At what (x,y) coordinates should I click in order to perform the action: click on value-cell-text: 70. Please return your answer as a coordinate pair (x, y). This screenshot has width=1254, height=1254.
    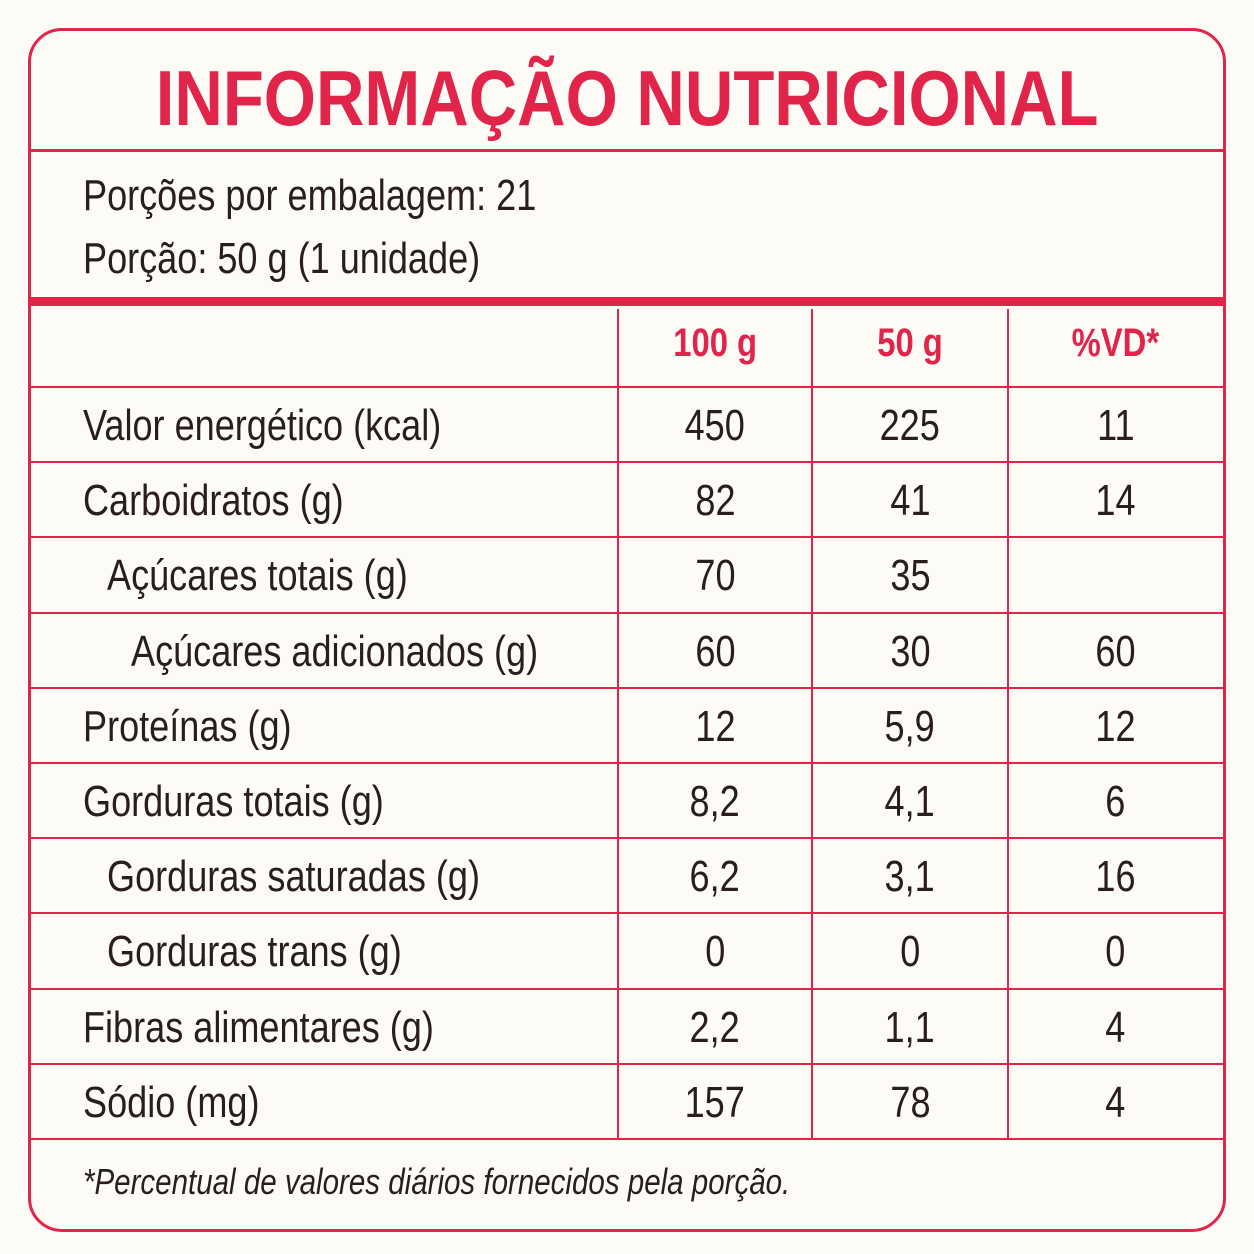
    Looking at the image, I should click on (715, 576).